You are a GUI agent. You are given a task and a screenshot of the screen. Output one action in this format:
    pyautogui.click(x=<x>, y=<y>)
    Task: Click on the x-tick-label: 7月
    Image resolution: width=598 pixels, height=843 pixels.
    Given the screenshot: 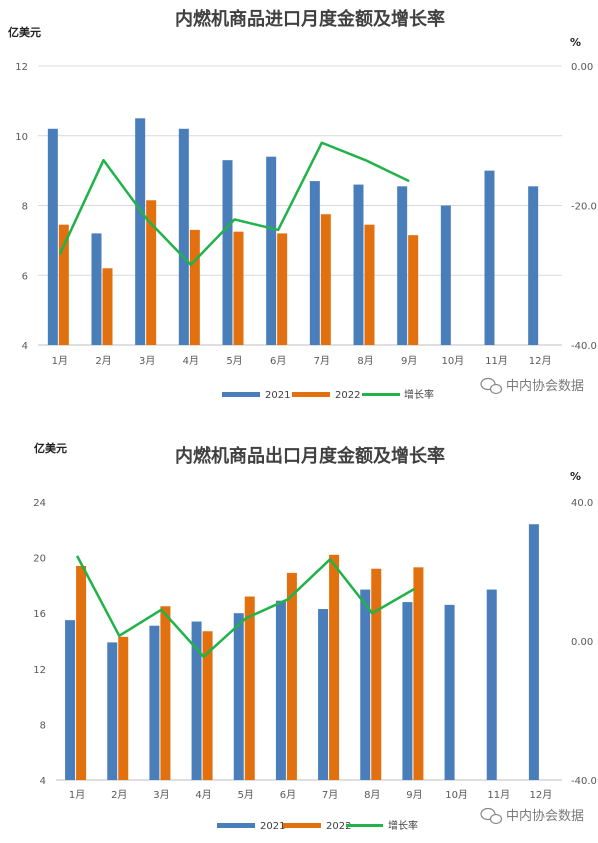 What is the action you would take?
    pyautogui.click(x=322, y=361)
    